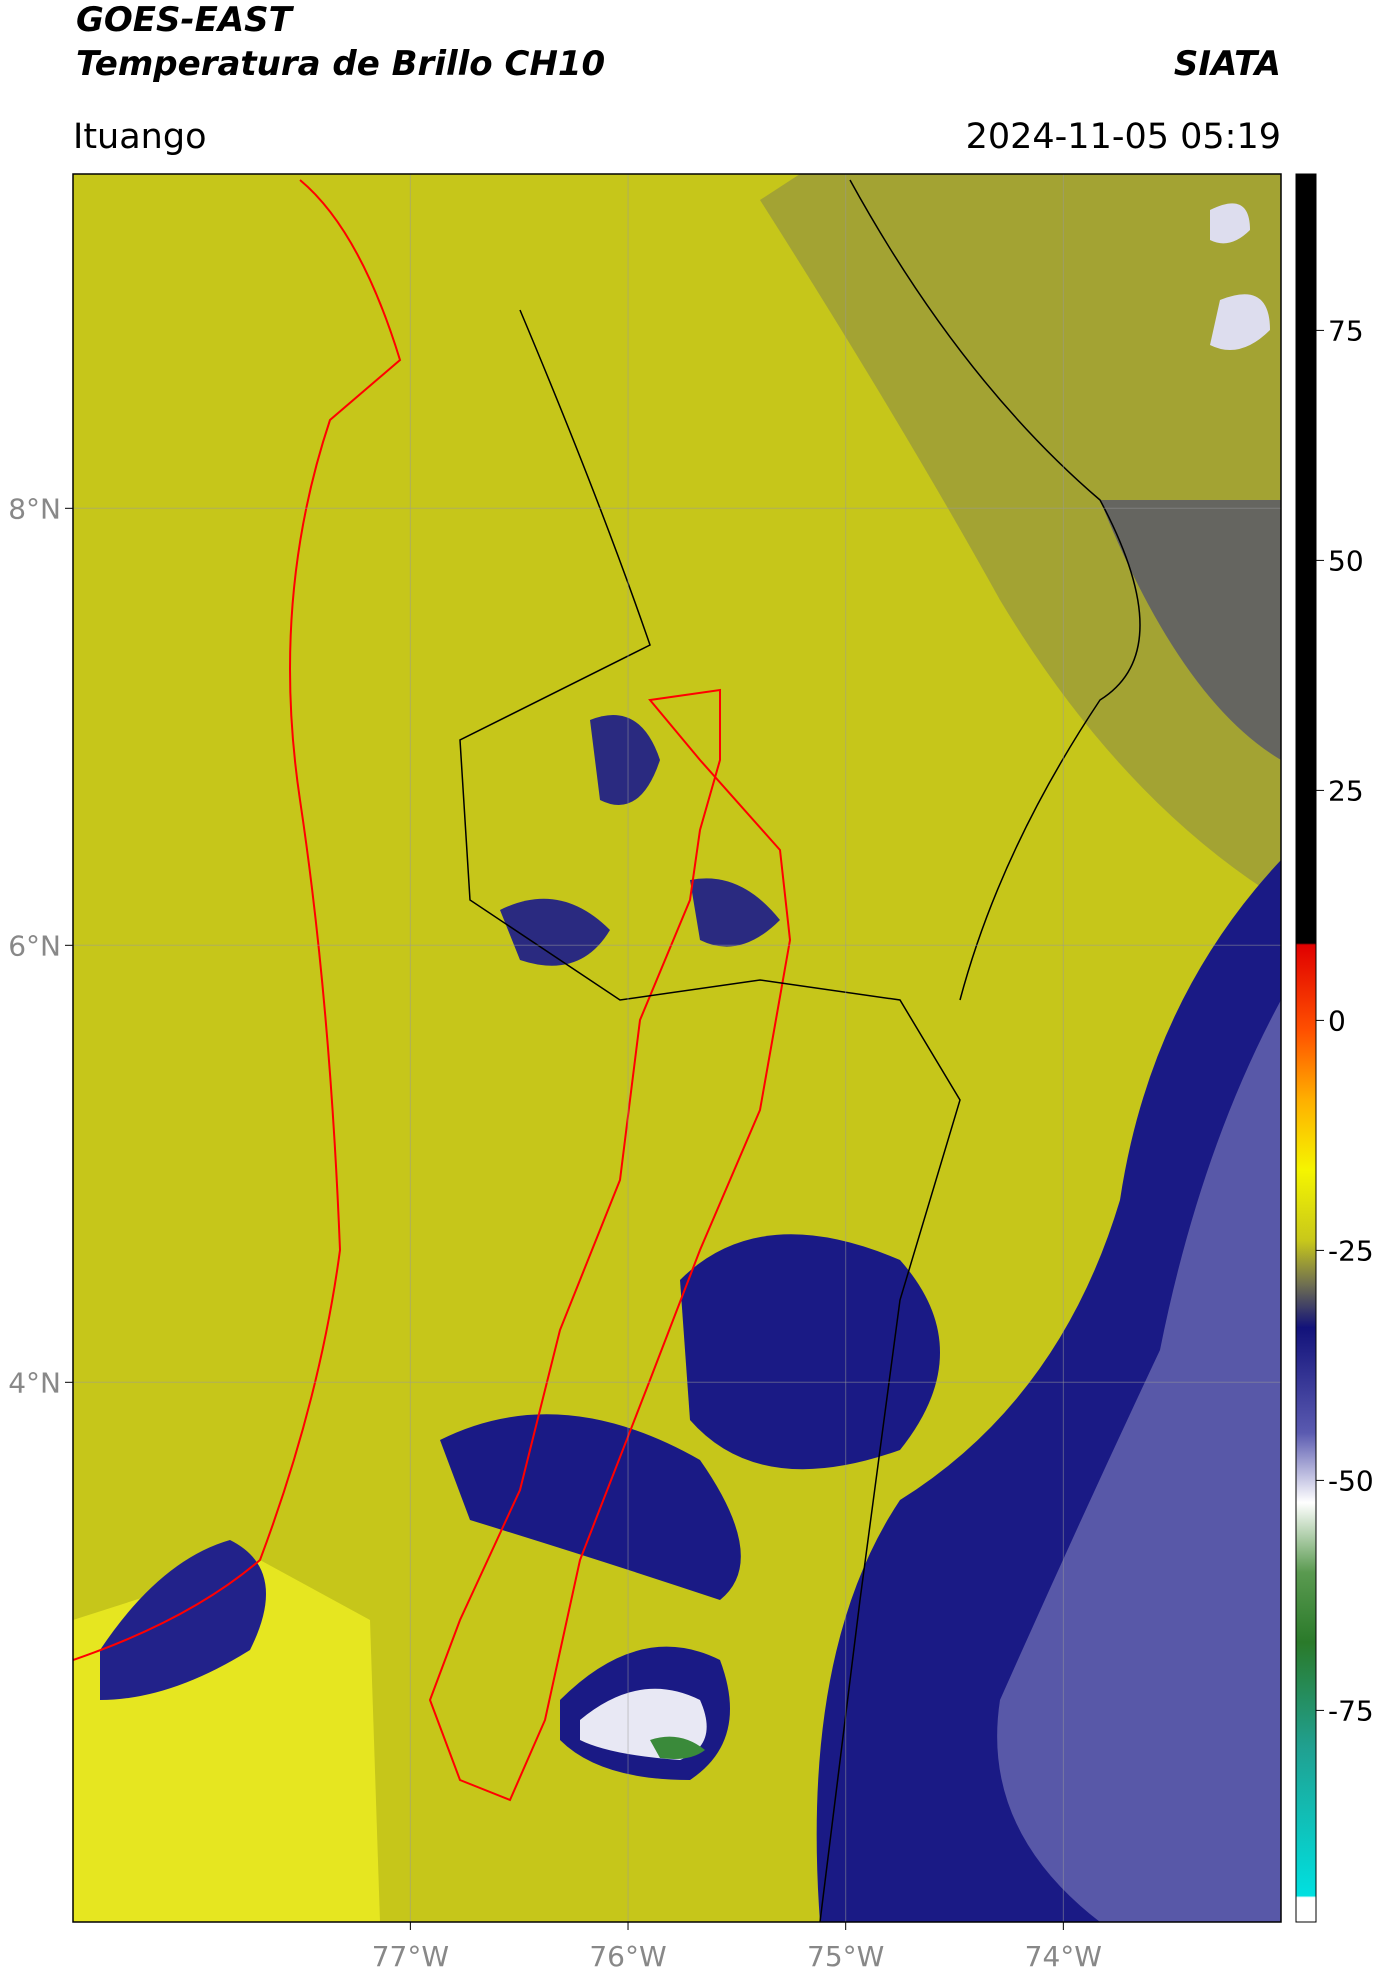 This screenshot has height=1985, width=1384. What do you see at coordinates (185, 20) in the screenshot?
I see `title: GOES-EAST` at bounding box center [185, 20].